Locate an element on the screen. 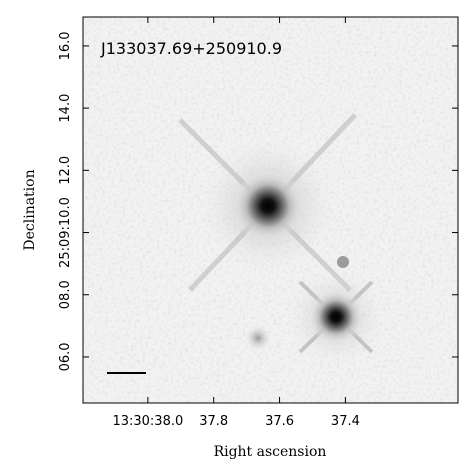 The width and height of the screenshot is (471, 471). y-tick-label: 14.0 is located at coordinates (65, 108).